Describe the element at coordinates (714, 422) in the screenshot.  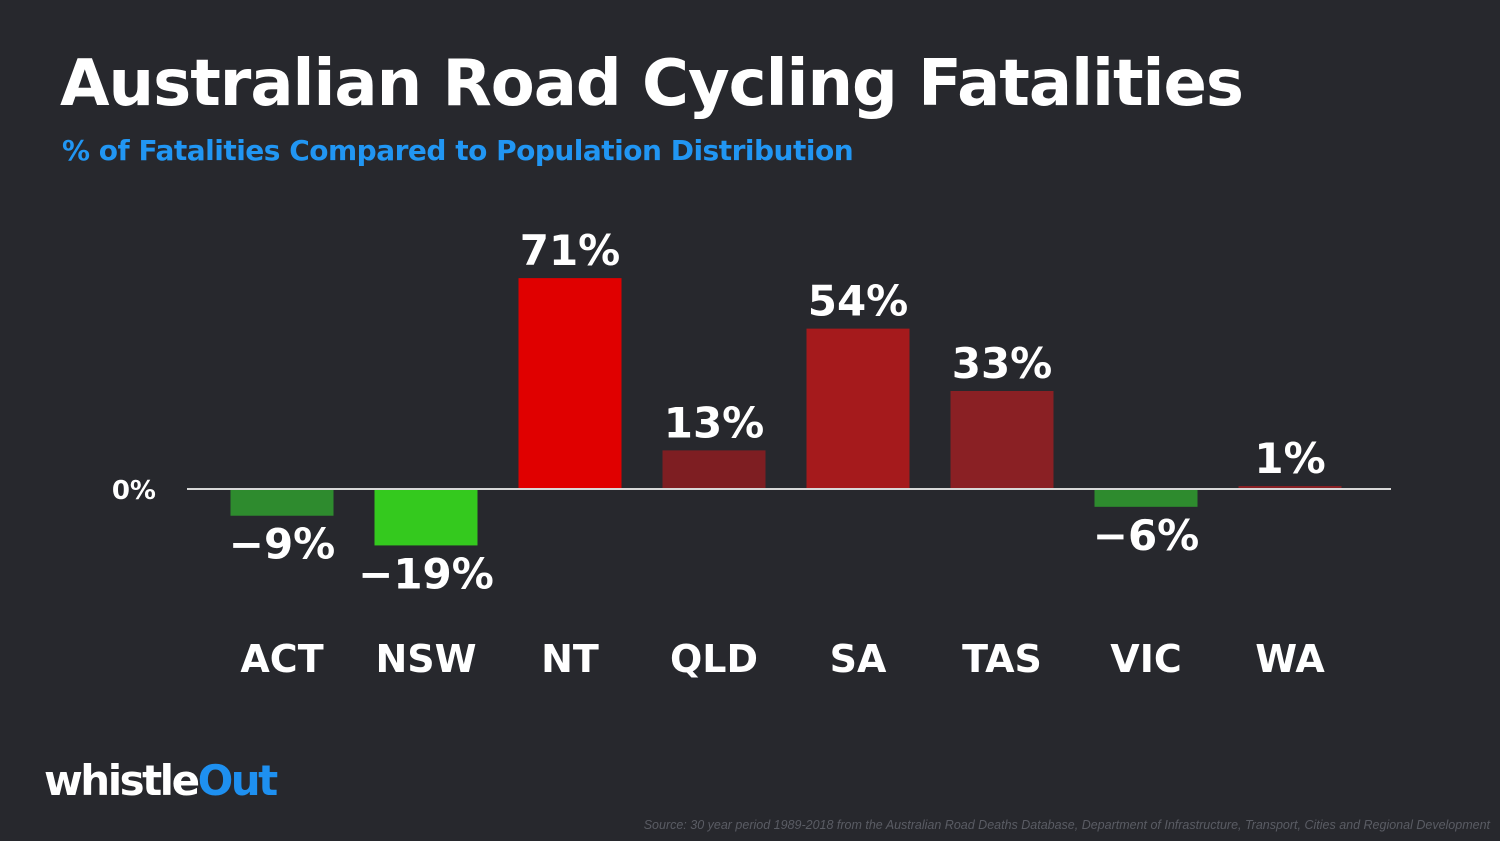
I see `data-label-qld: 13%` at that location.